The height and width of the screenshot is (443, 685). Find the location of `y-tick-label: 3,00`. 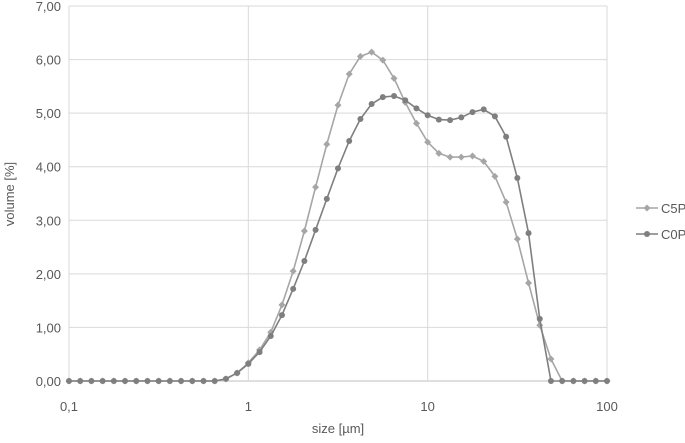

y-tick-label: 3,00 is located at coordinates (48, 220).